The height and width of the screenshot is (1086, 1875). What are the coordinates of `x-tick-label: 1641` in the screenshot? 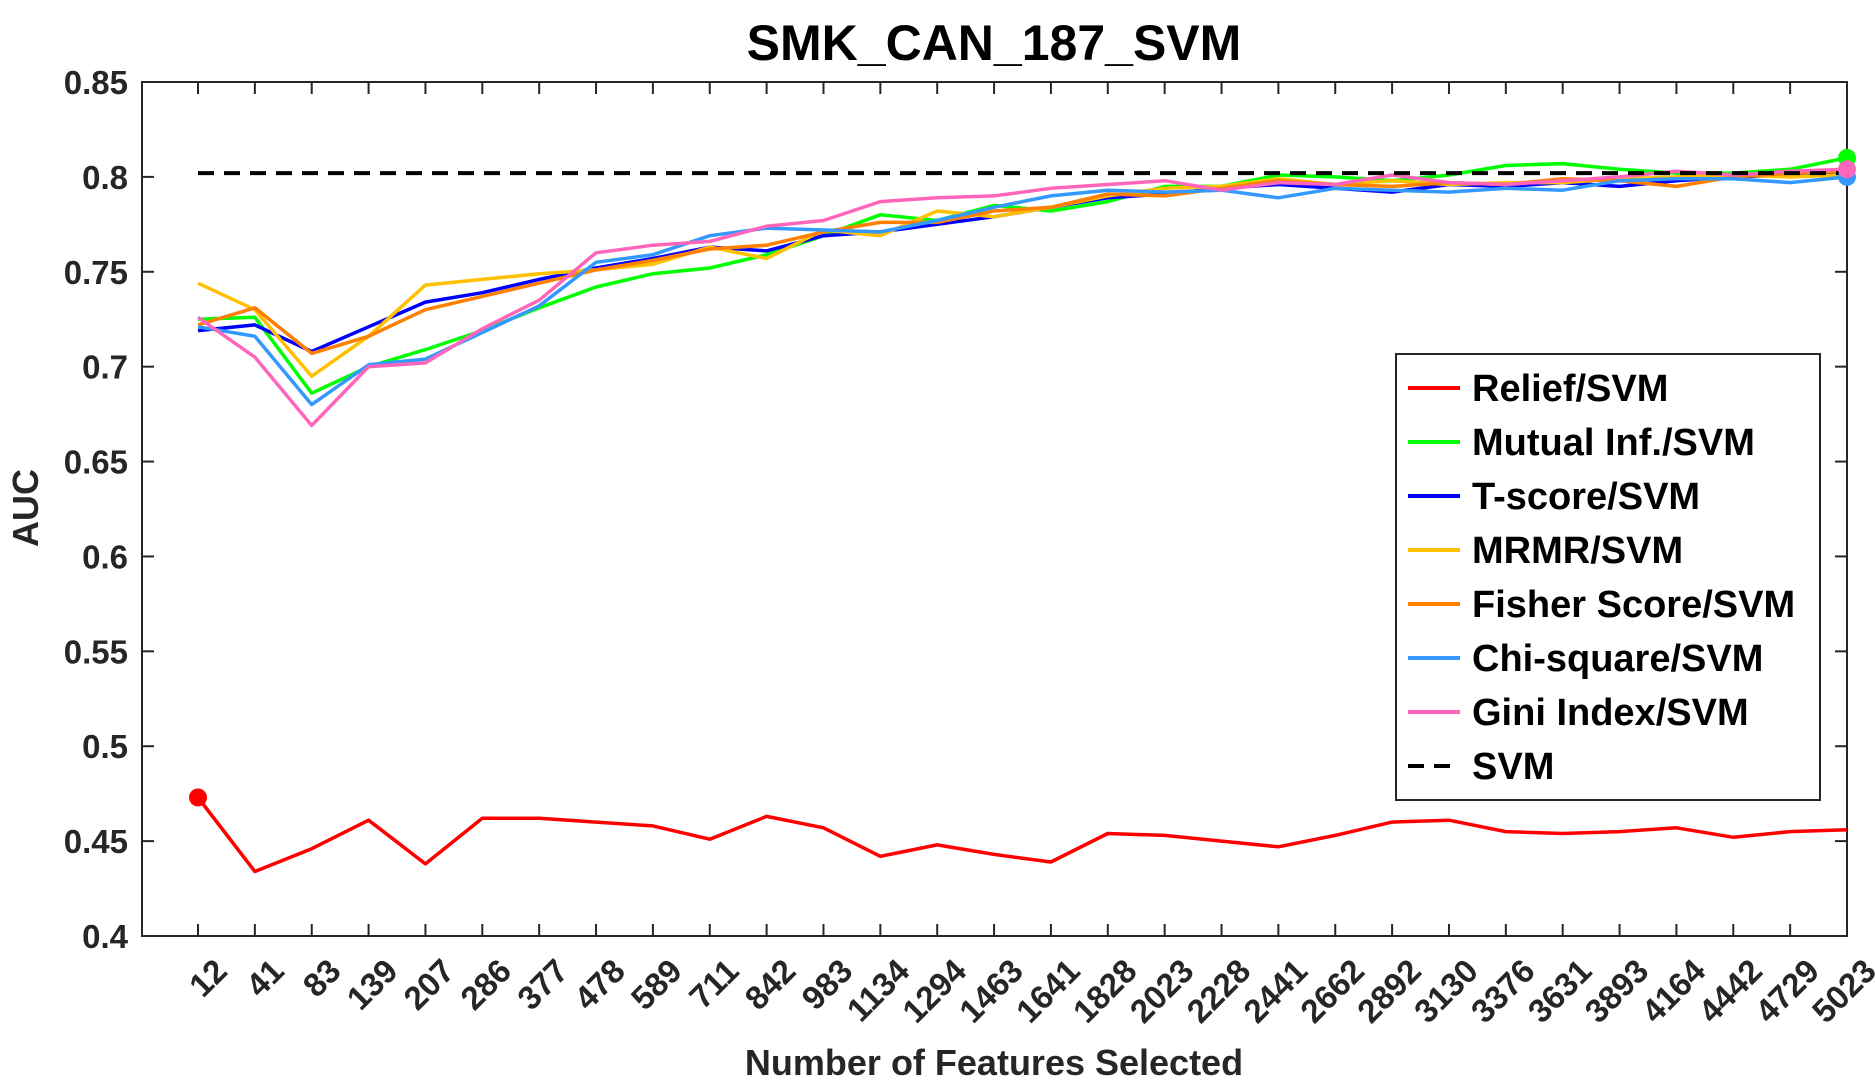 It's located at (1048, 991).